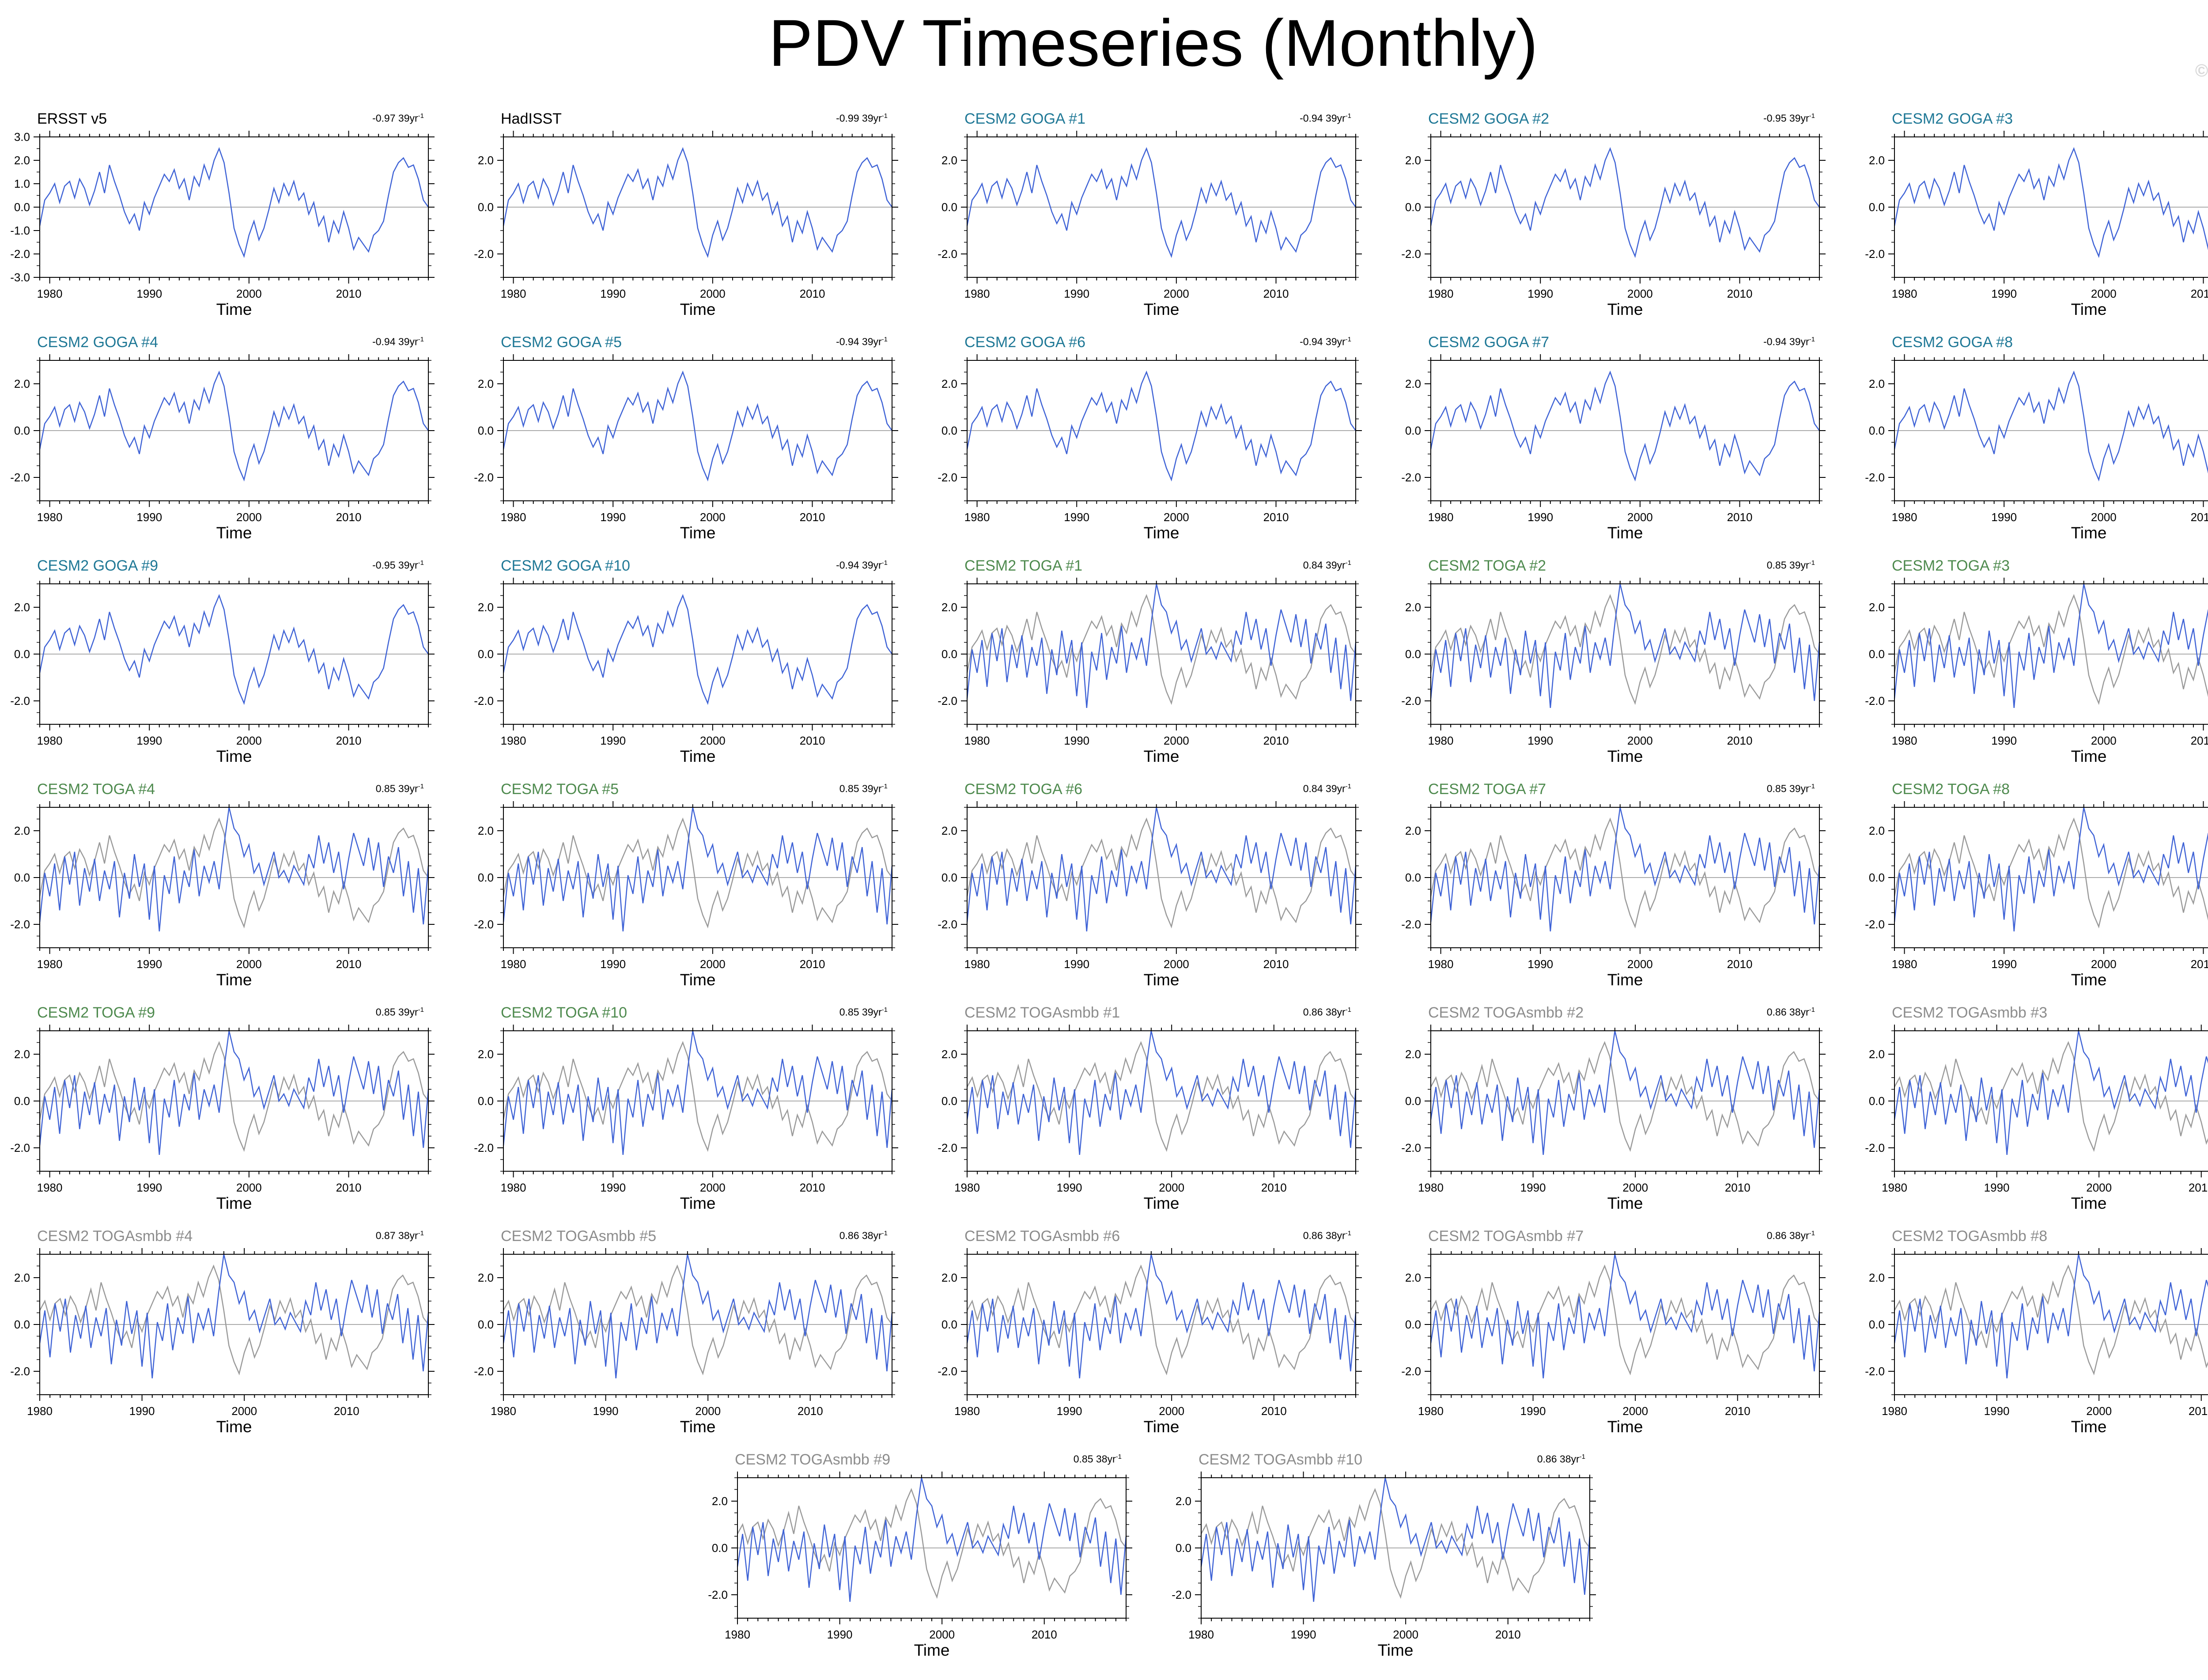  What do you see at coordinates (96, 789) in the screenshot?
I see `panel-title: CESM2 TOGA #4` at bounding box center [96, 789].